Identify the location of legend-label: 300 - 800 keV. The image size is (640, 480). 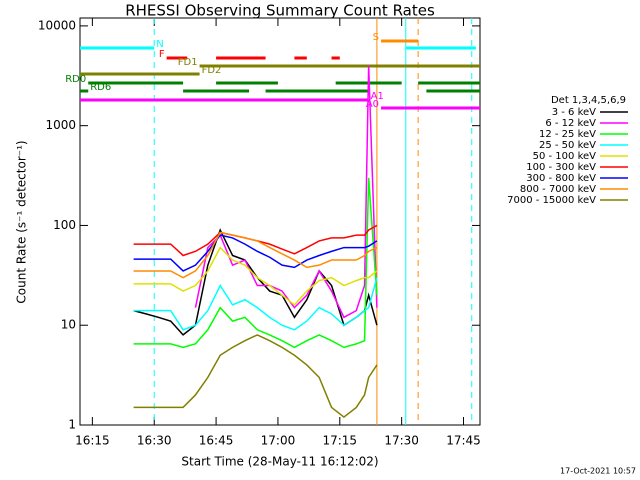
(561, 178).